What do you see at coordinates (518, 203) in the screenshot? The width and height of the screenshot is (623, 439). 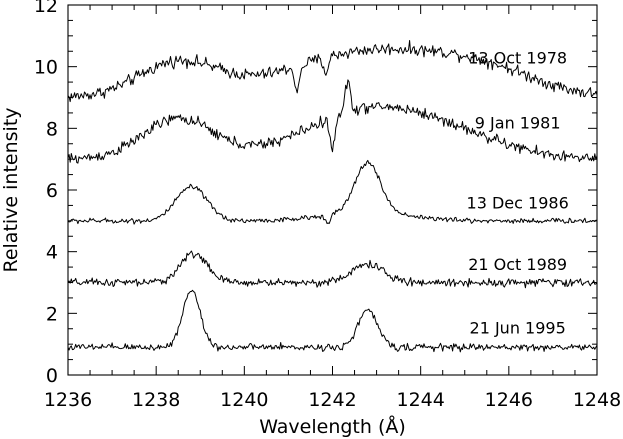 I see `series-label: 13 Dec 1986` at bounding box center [518, 203].